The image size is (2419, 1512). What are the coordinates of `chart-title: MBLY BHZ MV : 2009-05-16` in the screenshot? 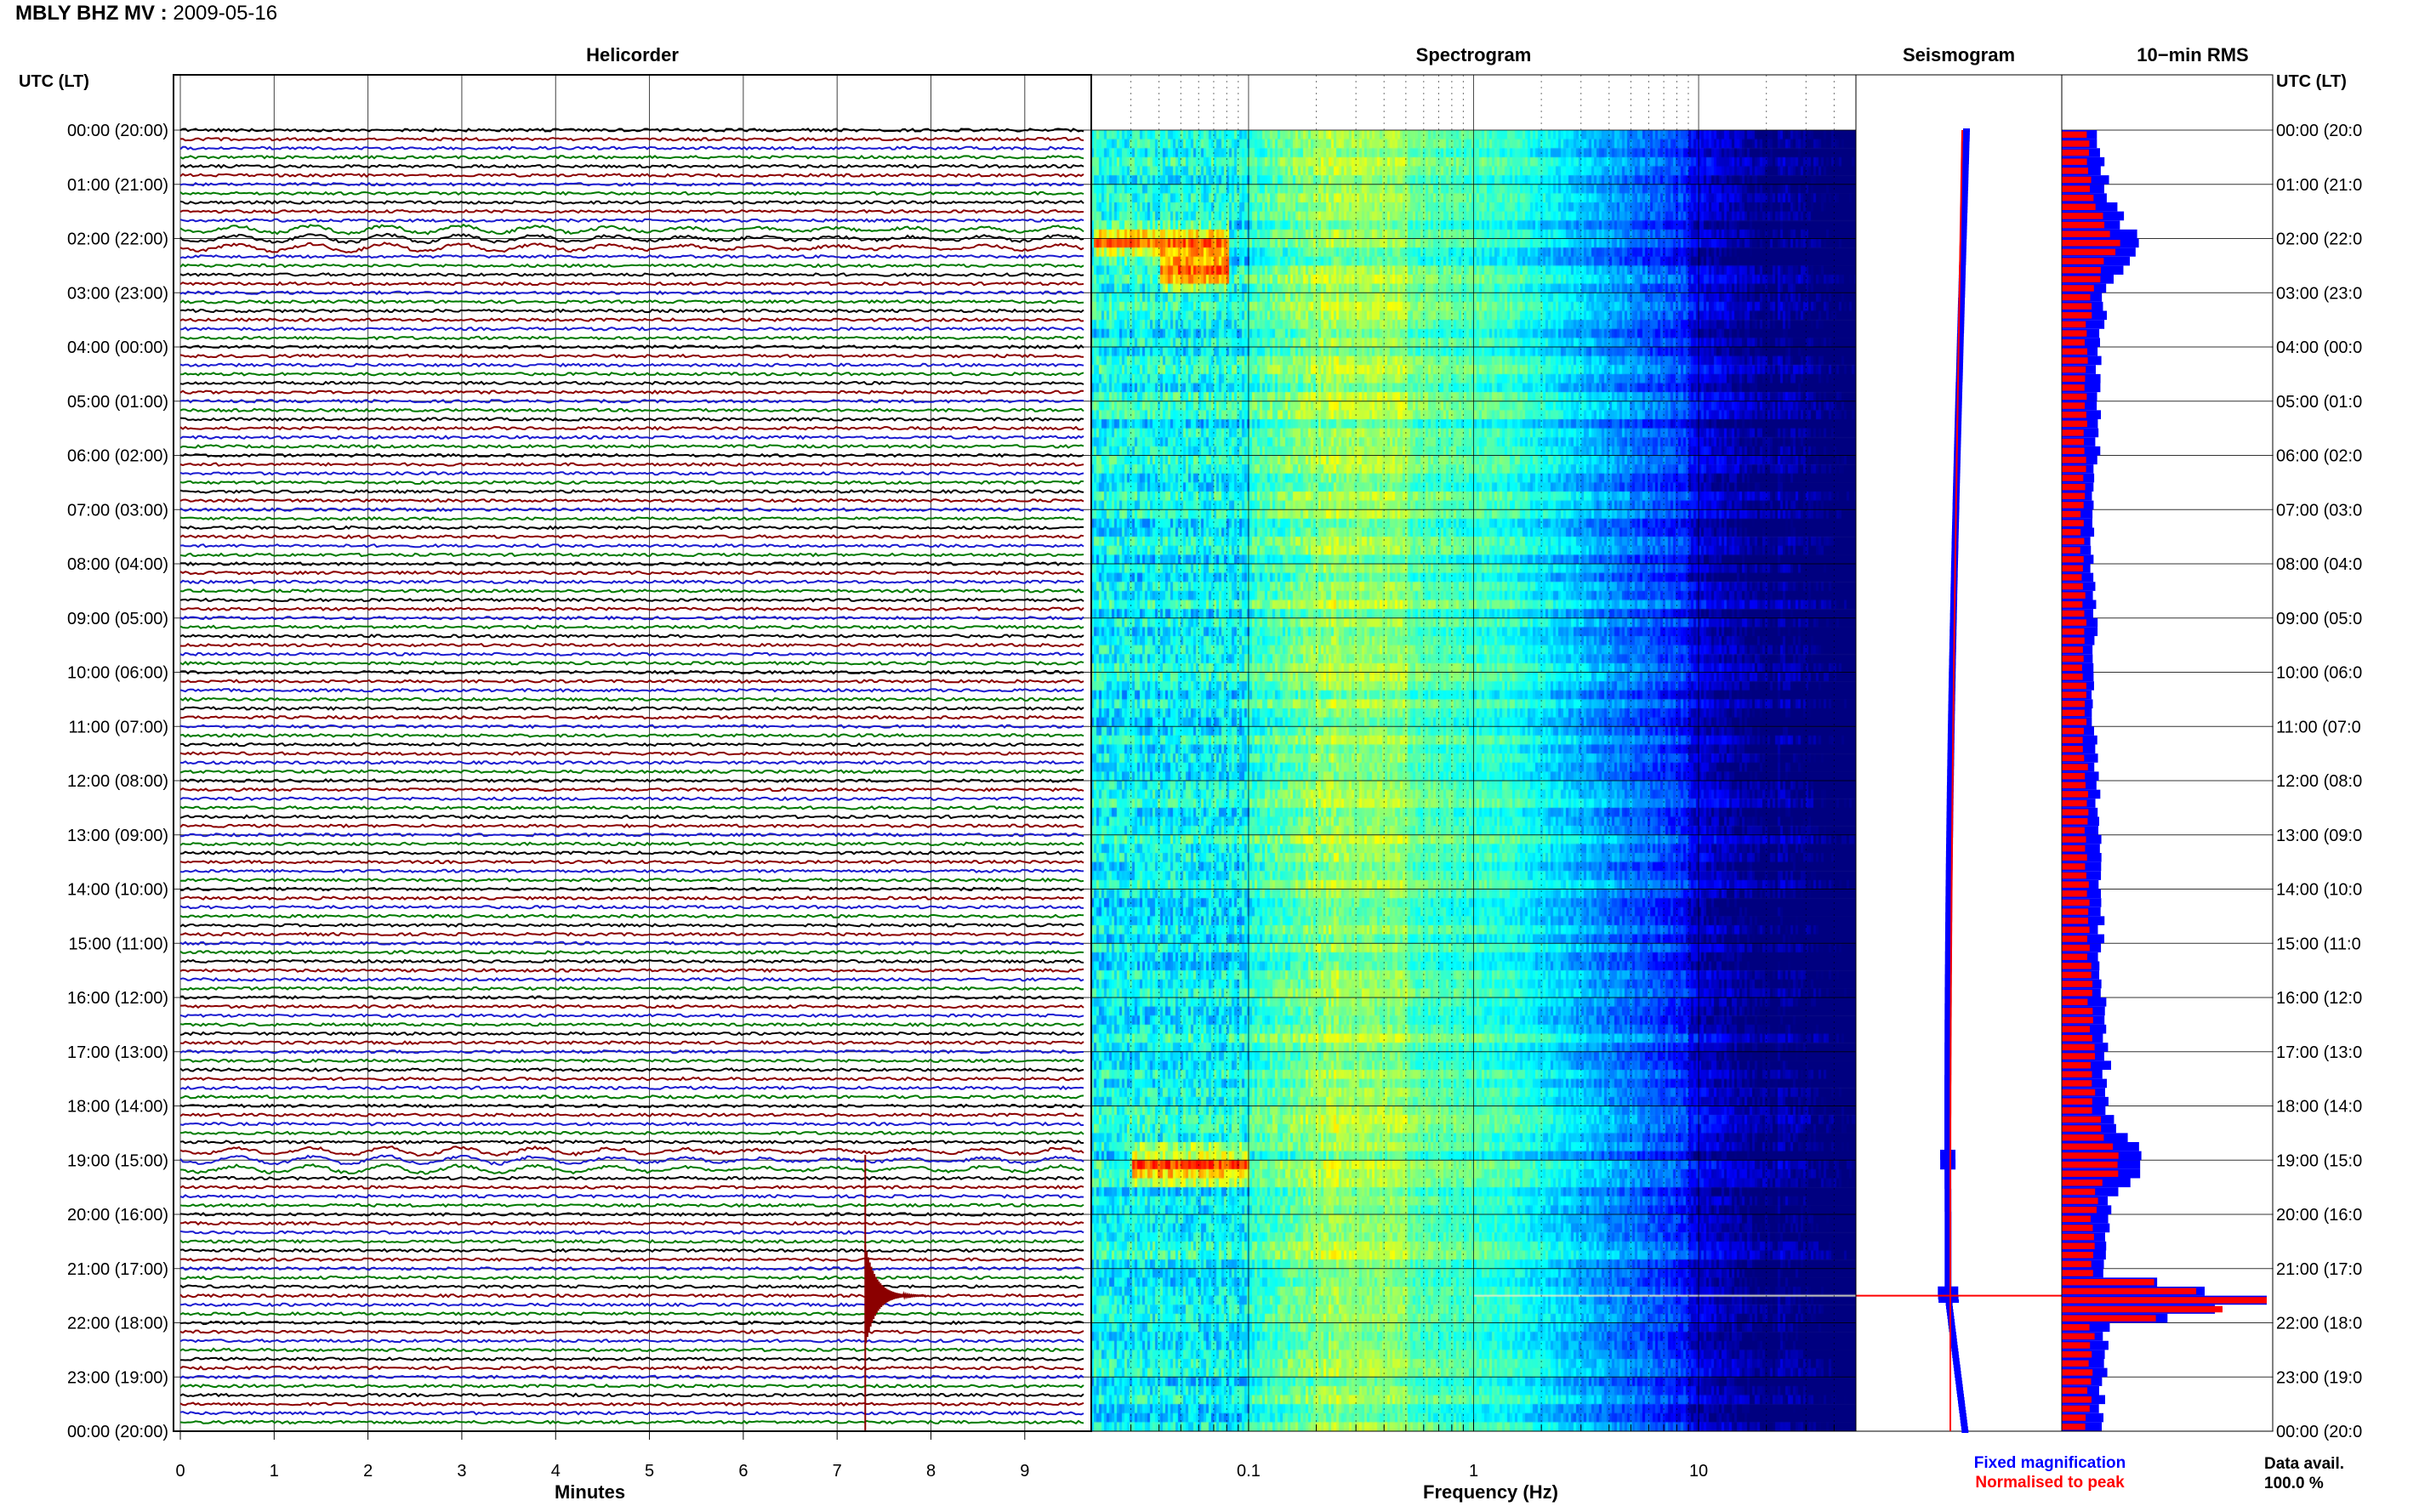 It's located at (146, 14).